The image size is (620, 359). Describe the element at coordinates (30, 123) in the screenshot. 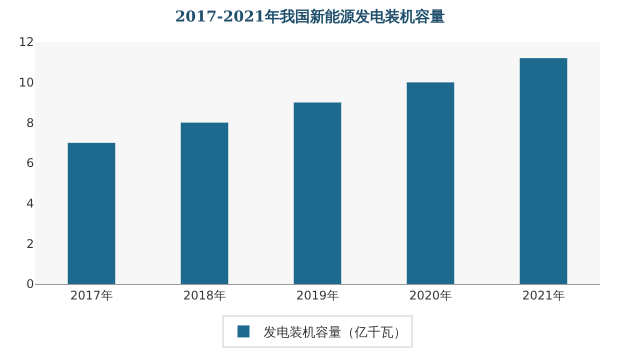

I see `y-tick-label: 8` at that location.